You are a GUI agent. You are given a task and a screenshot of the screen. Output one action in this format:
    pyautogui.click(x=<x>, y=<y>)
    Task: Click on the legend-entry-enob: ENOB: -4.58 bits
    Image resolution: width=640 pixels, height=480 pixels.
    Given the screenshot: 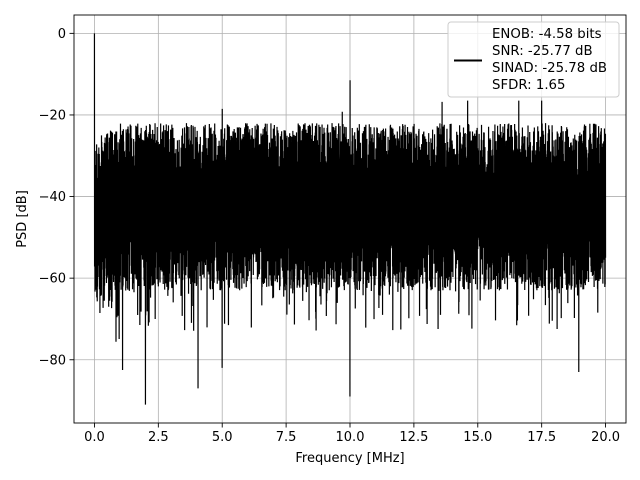 What is the action you would take?
    pyautogui.click(x=547, y=34)
    